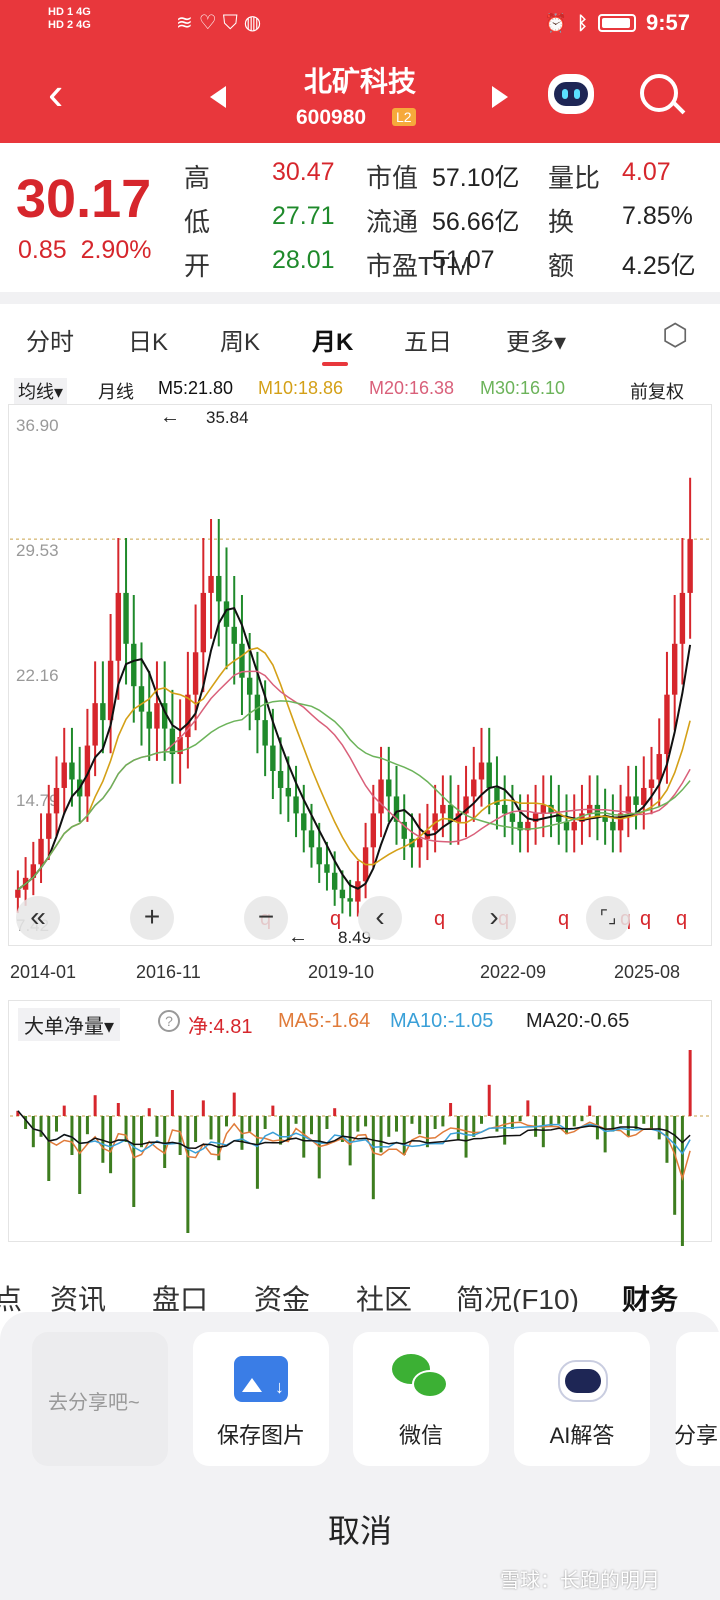 This screenshot has width=720, height=1600. I want to click on status-right: ⏰ ᛒ 9:57, so click(617, 23).